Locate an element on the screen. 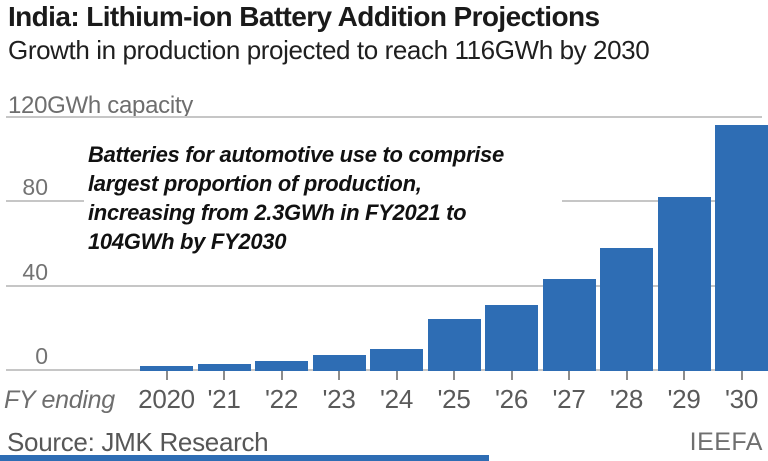 This screenshot has width=768, height=461. y-axis-capacity-label: 120GWh capacity is located at coordinates (100, 105).